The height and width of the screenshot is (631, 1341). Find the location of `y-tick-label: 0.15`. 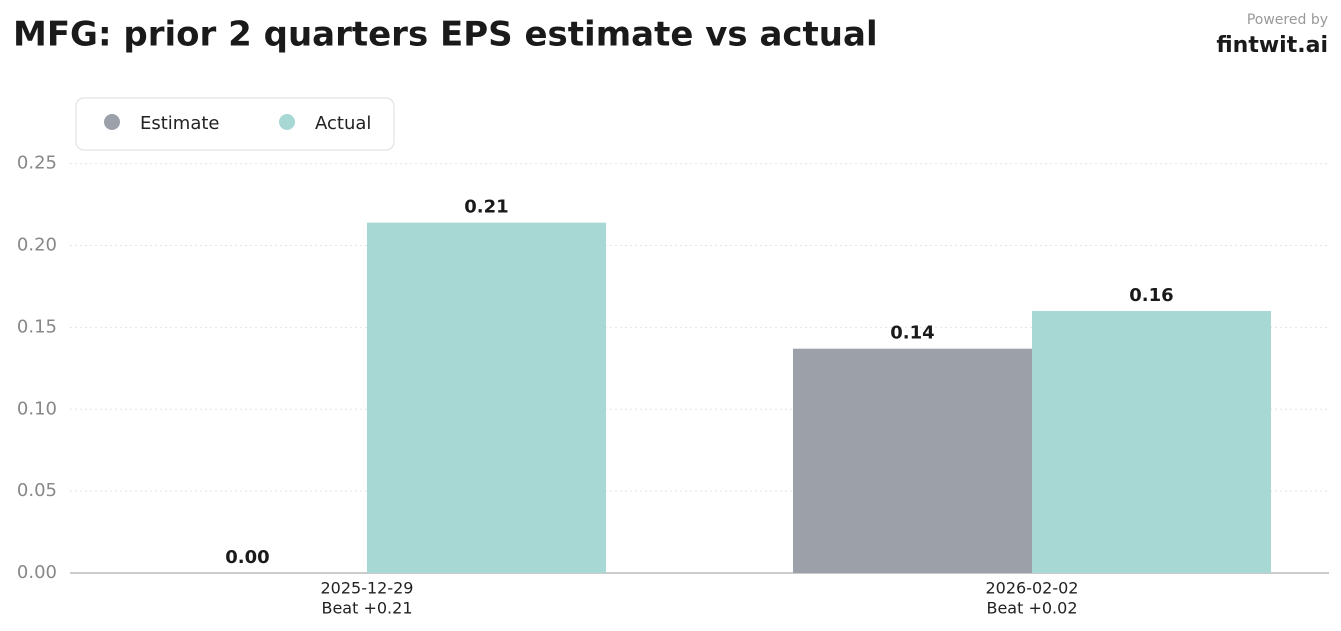

y-tick-label: 0.15 is located at coordinates (37, 326).